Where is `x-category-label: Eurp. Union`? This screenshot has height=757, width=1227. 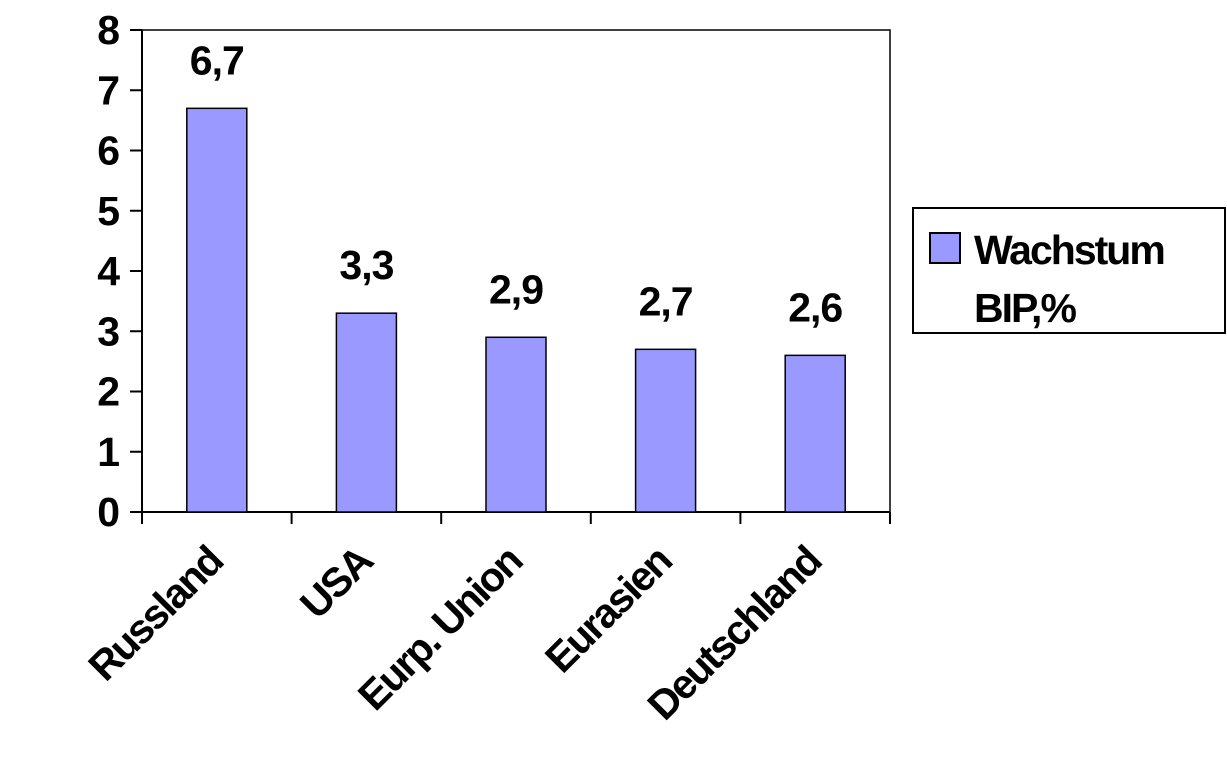
x-category-label: Eurp. Union is located at coordinates (439, 628).